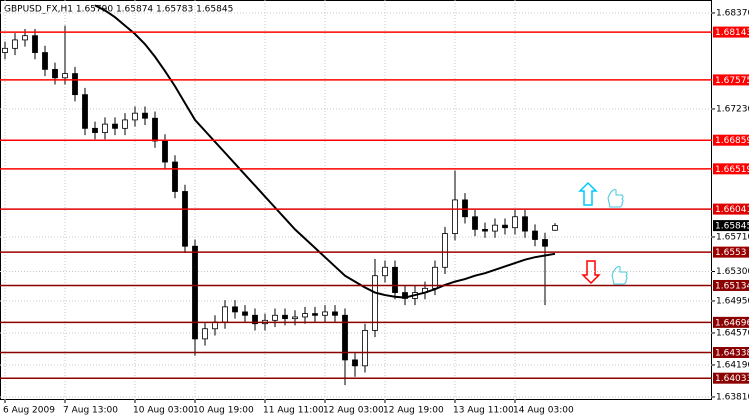 Image resolution: width=749 pixels, height=417 pixels. What do you see at coordinates (223, 411) in the screenshot?
I see `x-tick-label: 10 Aug 19:00` at bounding box center [223, 411].